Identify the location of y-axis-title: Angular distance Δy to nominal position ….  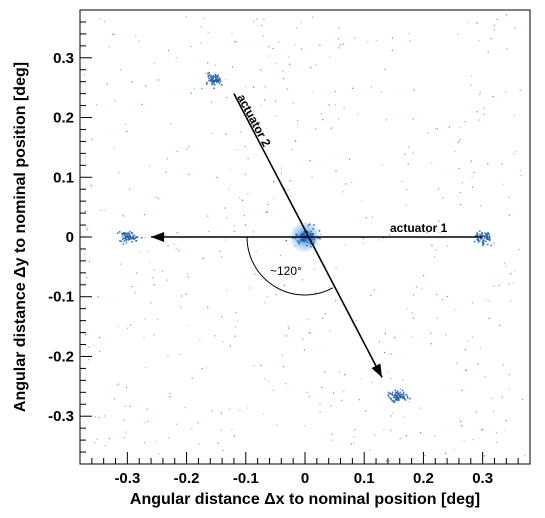
(20, 237).